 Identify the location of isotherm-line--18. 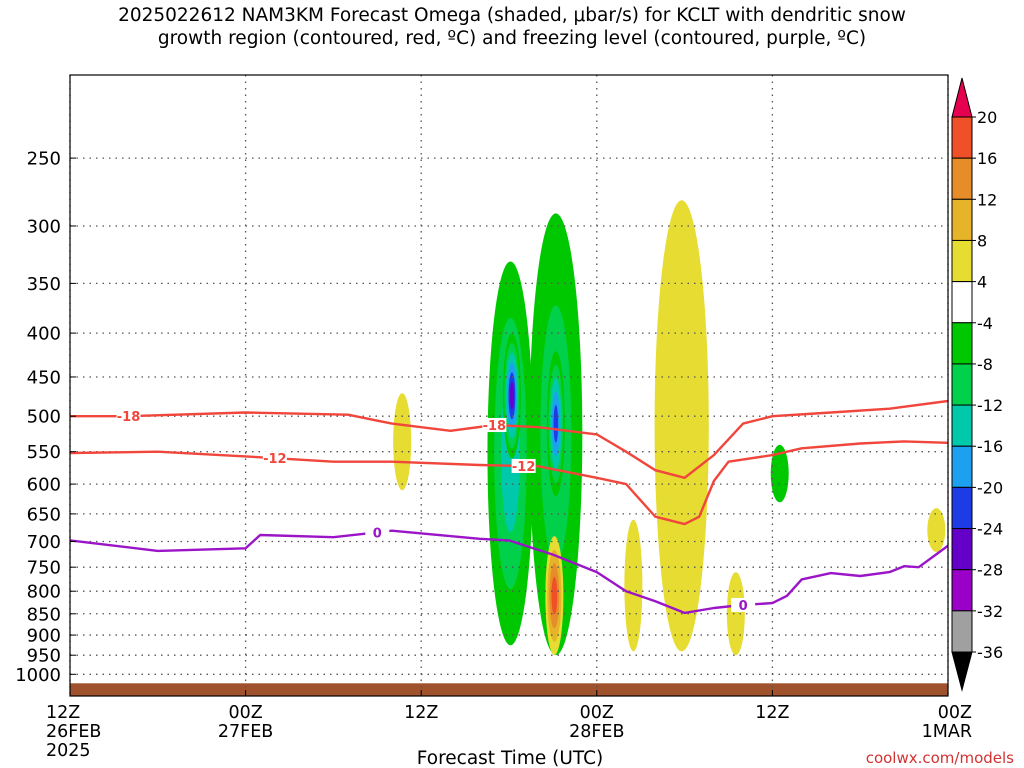
(509, 439).